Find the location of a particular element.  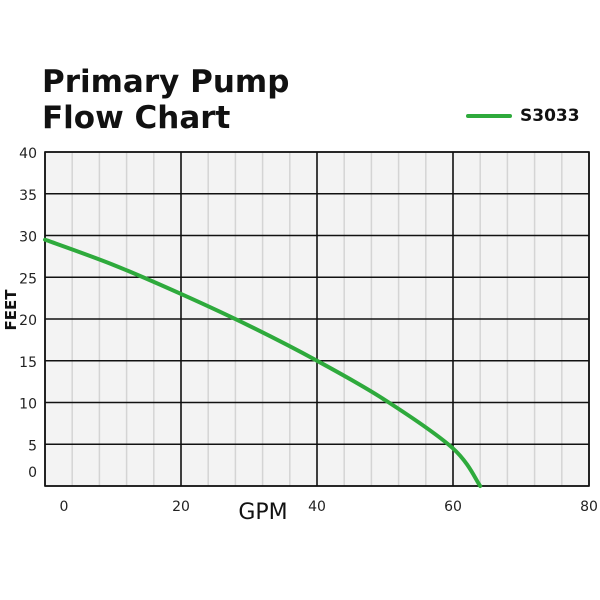

chart-title: Primary Pump Flow Chart is located at coordinates (165, 100).